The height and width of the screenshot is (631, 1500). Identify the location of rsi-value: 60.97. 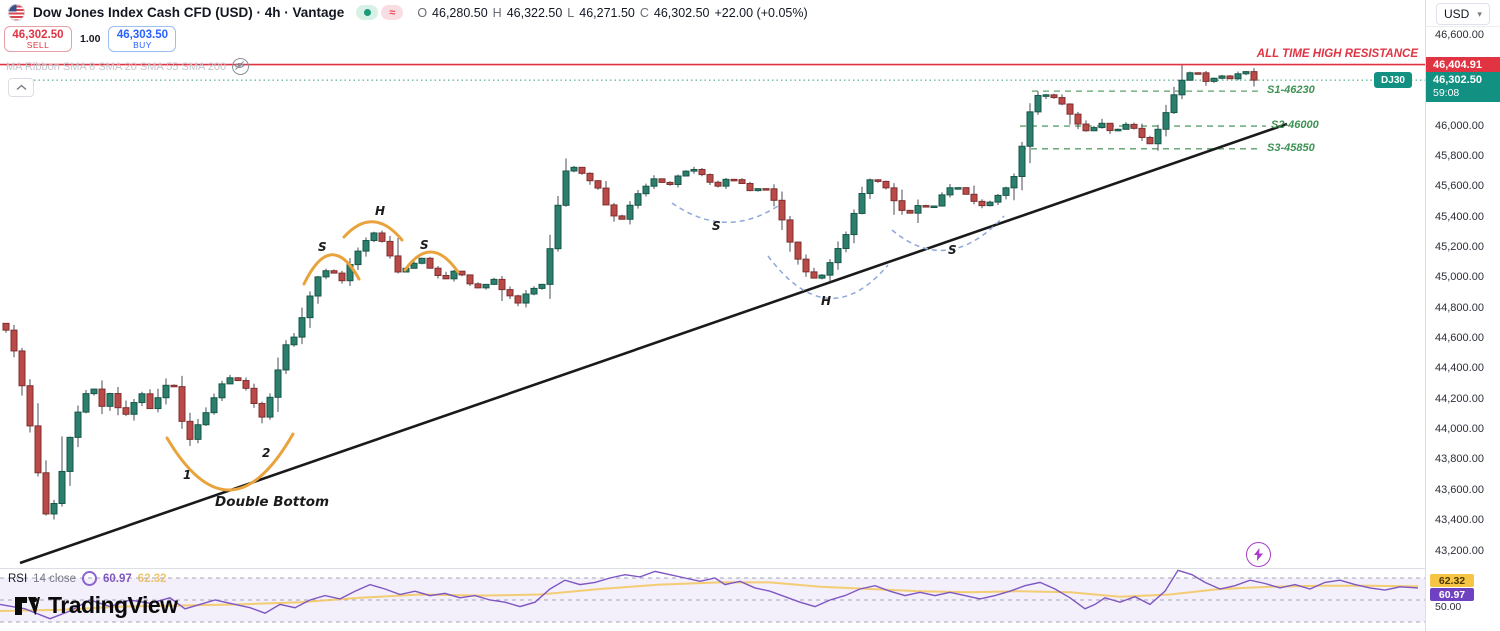
(117, 578).